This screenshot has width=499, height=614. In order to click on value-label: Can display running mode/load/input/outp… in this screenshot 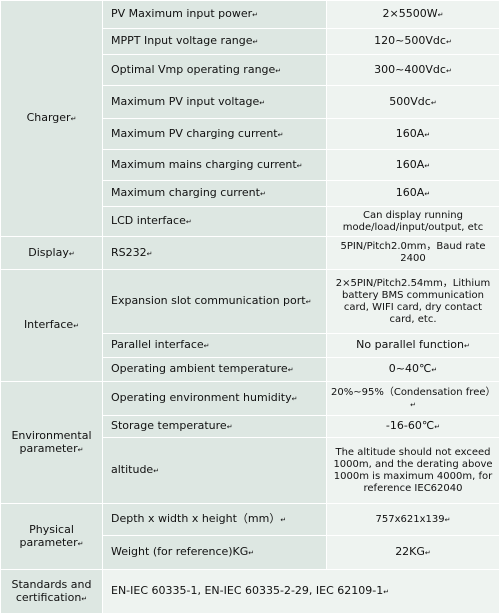, I will do `click(413, 221)`.